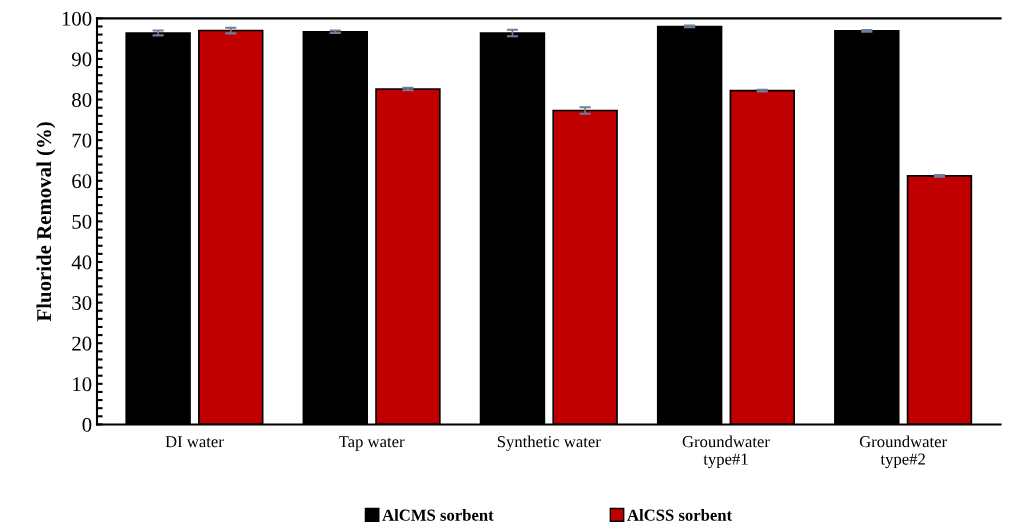  What do you see at coordinates (81, 262) in the screenshot?
I see `y-tick-label: 40` at bounding box center [81, 262].